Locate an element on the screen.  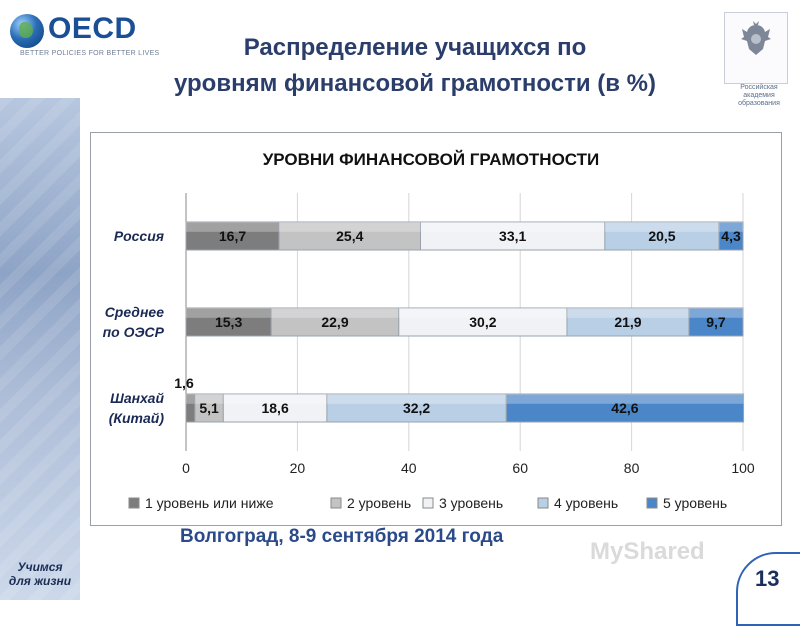
data-label: 18,6 is located at coordinates (274, 408).